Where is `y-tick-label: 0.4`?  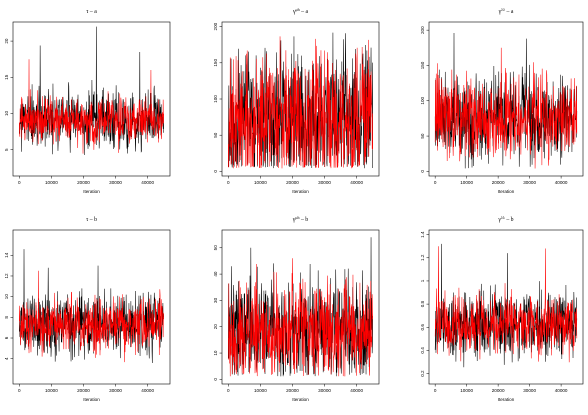
y-tick-label: 0.4 is located at coordinates (422, 350).